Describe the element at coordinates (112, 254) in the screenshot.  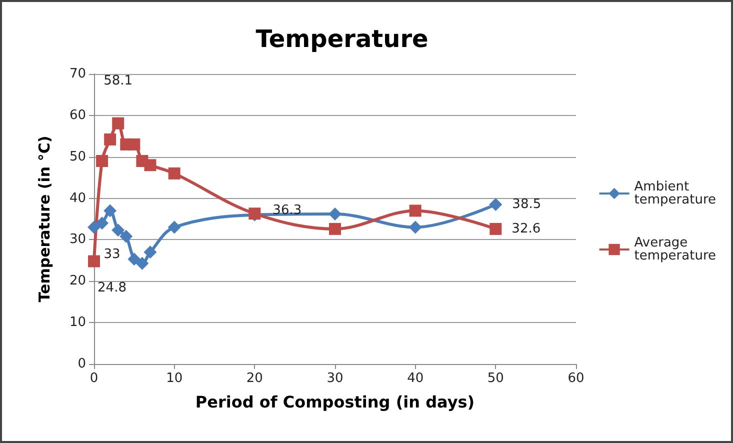
I see `data-label: 33` at that location.